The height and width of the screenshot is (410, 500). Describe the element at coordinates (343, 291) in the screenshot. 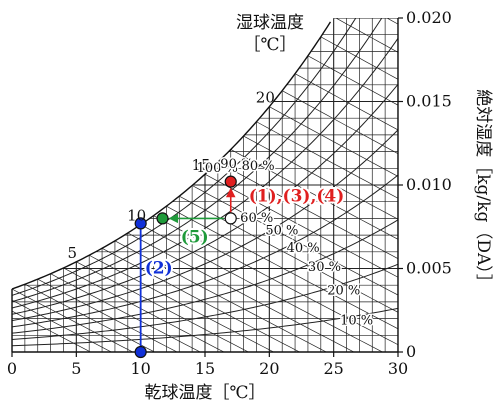

I see `relative-humidity-label: 20 %` at that location.